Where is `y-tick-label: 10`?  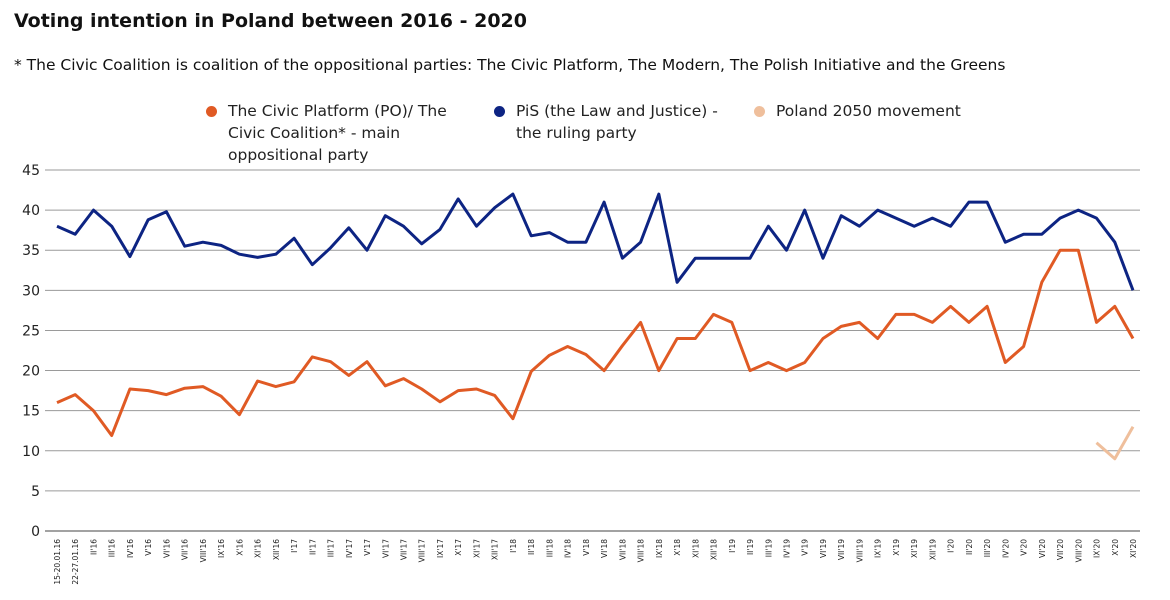
y-tick-label: 10 is located at coordinates (31, 452).